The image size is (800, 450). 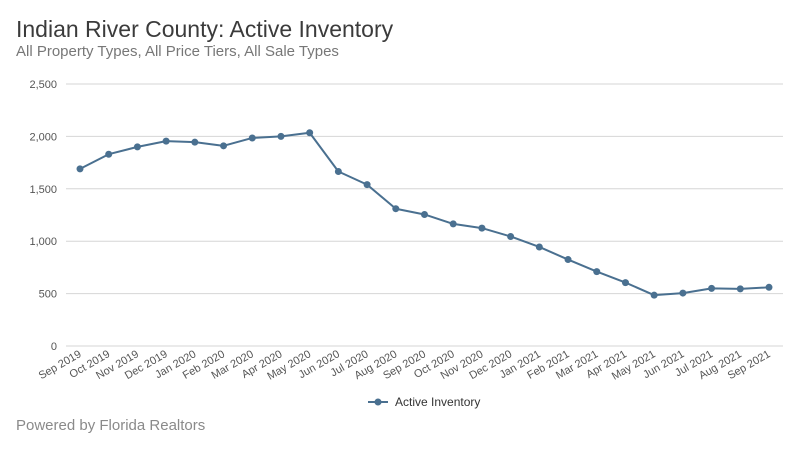 I want to click on legend: Active Inventory, so click(x=424, y=402).